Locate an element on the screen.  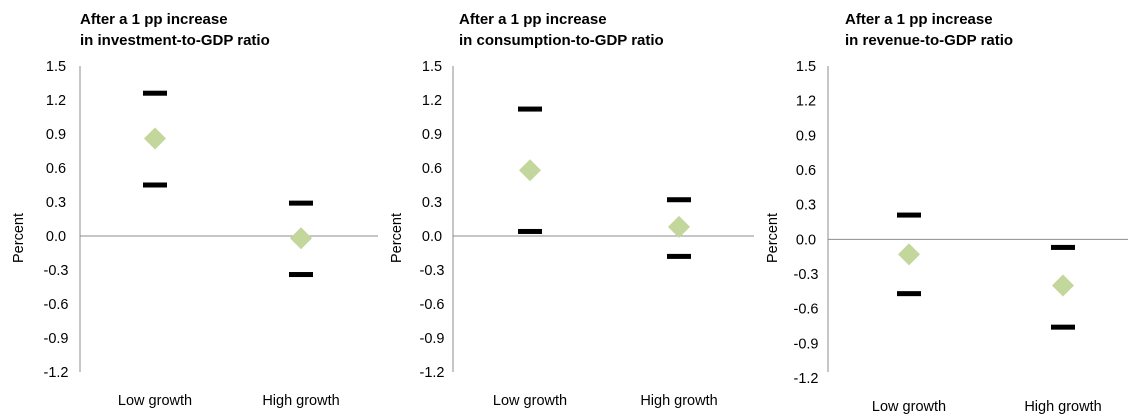
chart-title-line-2: in consumption-to-GDP ratio is located at coordinates (561, 40).